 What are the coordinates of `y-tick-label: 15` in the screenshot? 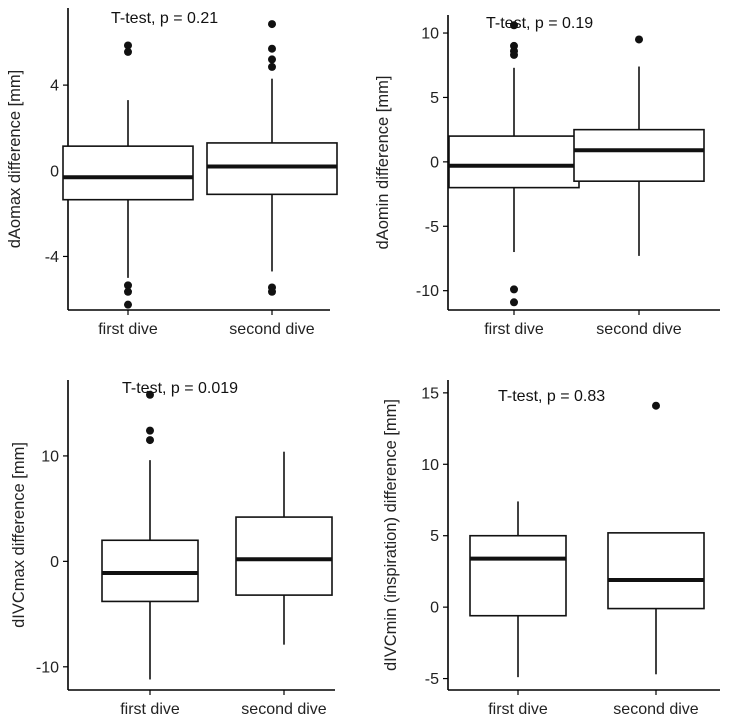 It's located at (430, 393).